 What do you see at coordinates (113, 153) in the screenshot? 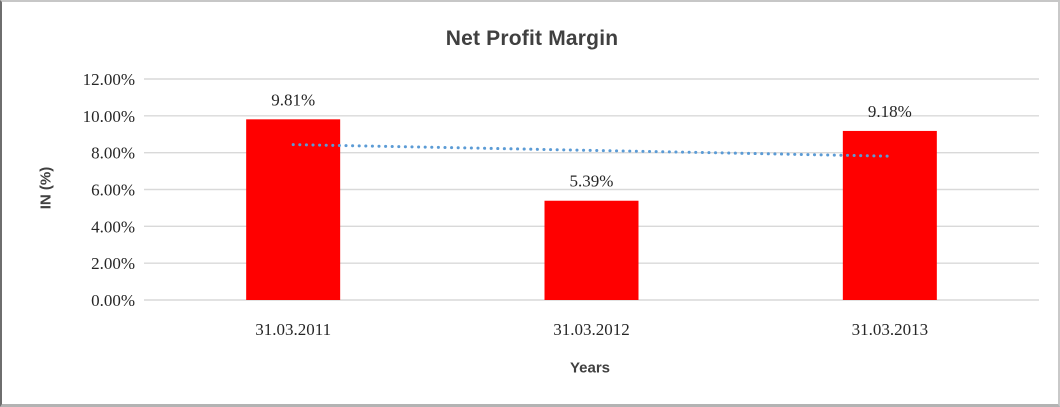
I see `y-tick-label: 8.00%` at bounding box center [113, 153].